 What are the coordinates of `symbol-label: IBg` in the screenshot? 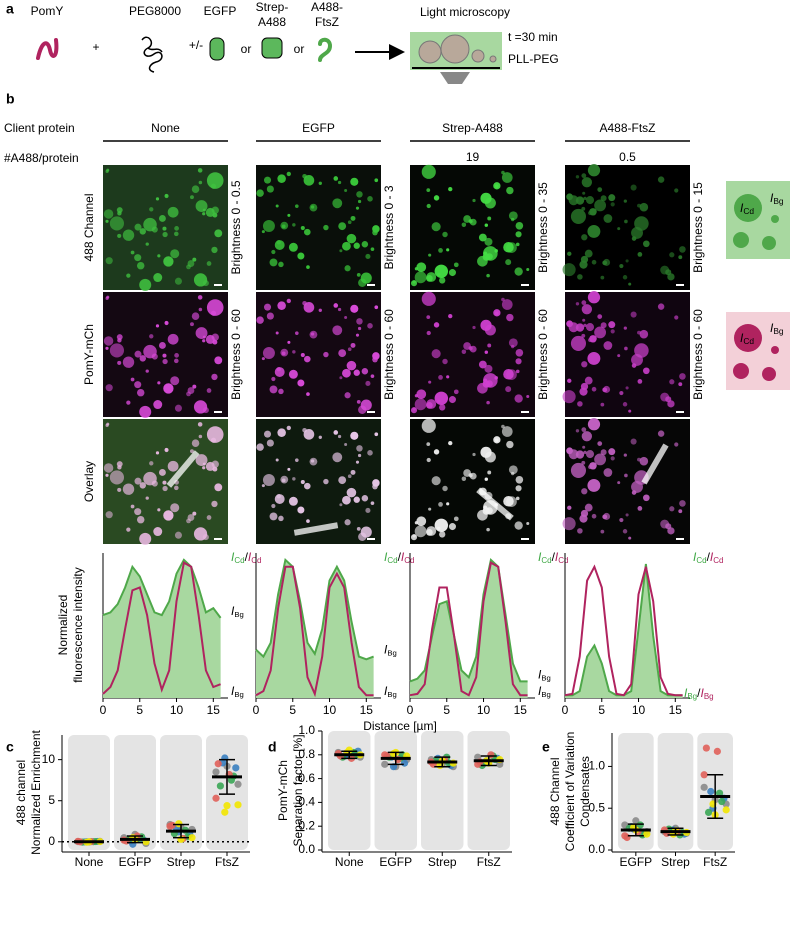 It's located at (237, 611).